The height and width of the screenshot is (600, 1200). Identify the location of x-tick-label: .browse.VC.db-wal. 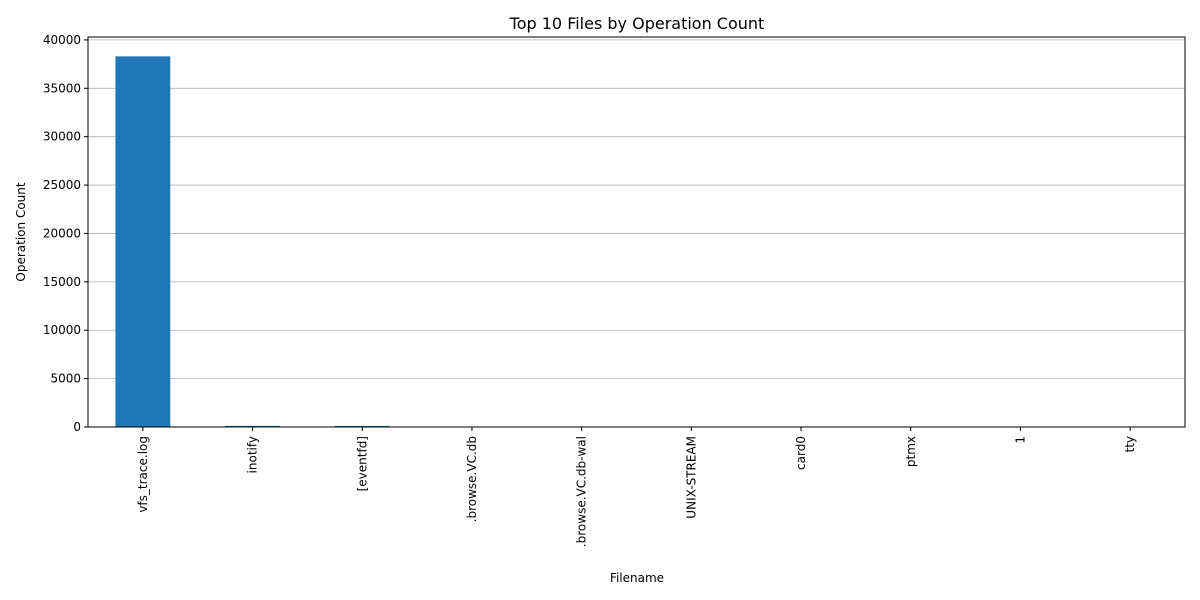
(582, 491).